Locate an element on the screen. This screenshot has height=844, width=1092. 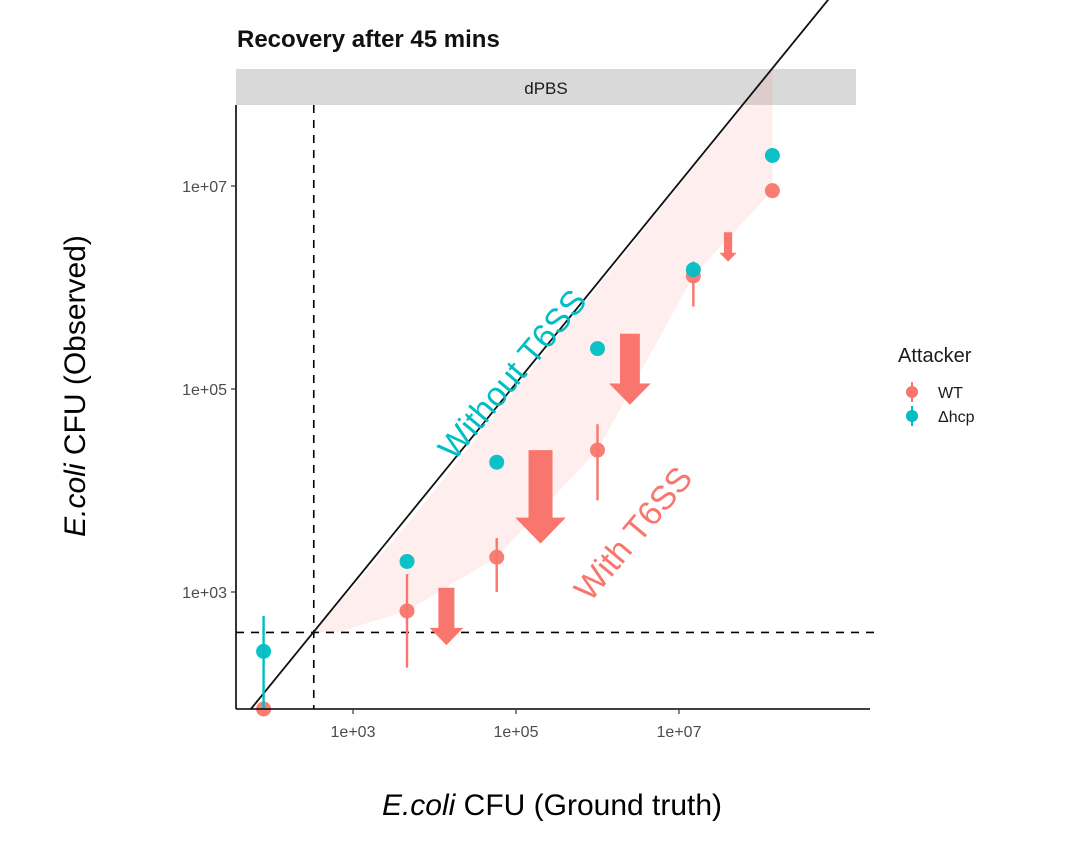
facet-strip is located at coordinates (546, 87).